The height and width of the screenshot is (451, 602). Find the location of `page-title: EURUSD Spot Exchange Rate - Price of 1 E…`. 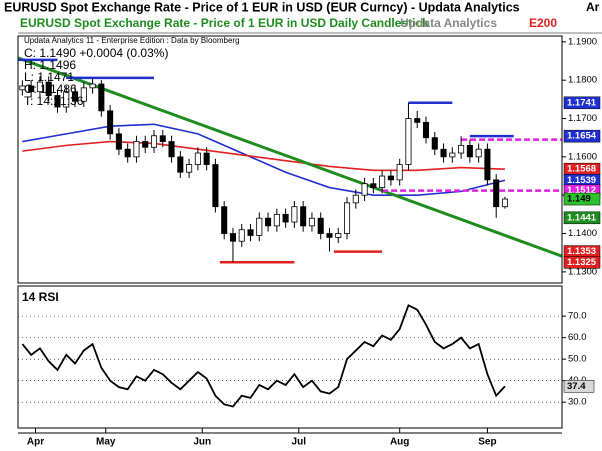

page-title: EURUSD Spot Exchange Rate - Price of 1 E… is located at coordinates (262, 7).